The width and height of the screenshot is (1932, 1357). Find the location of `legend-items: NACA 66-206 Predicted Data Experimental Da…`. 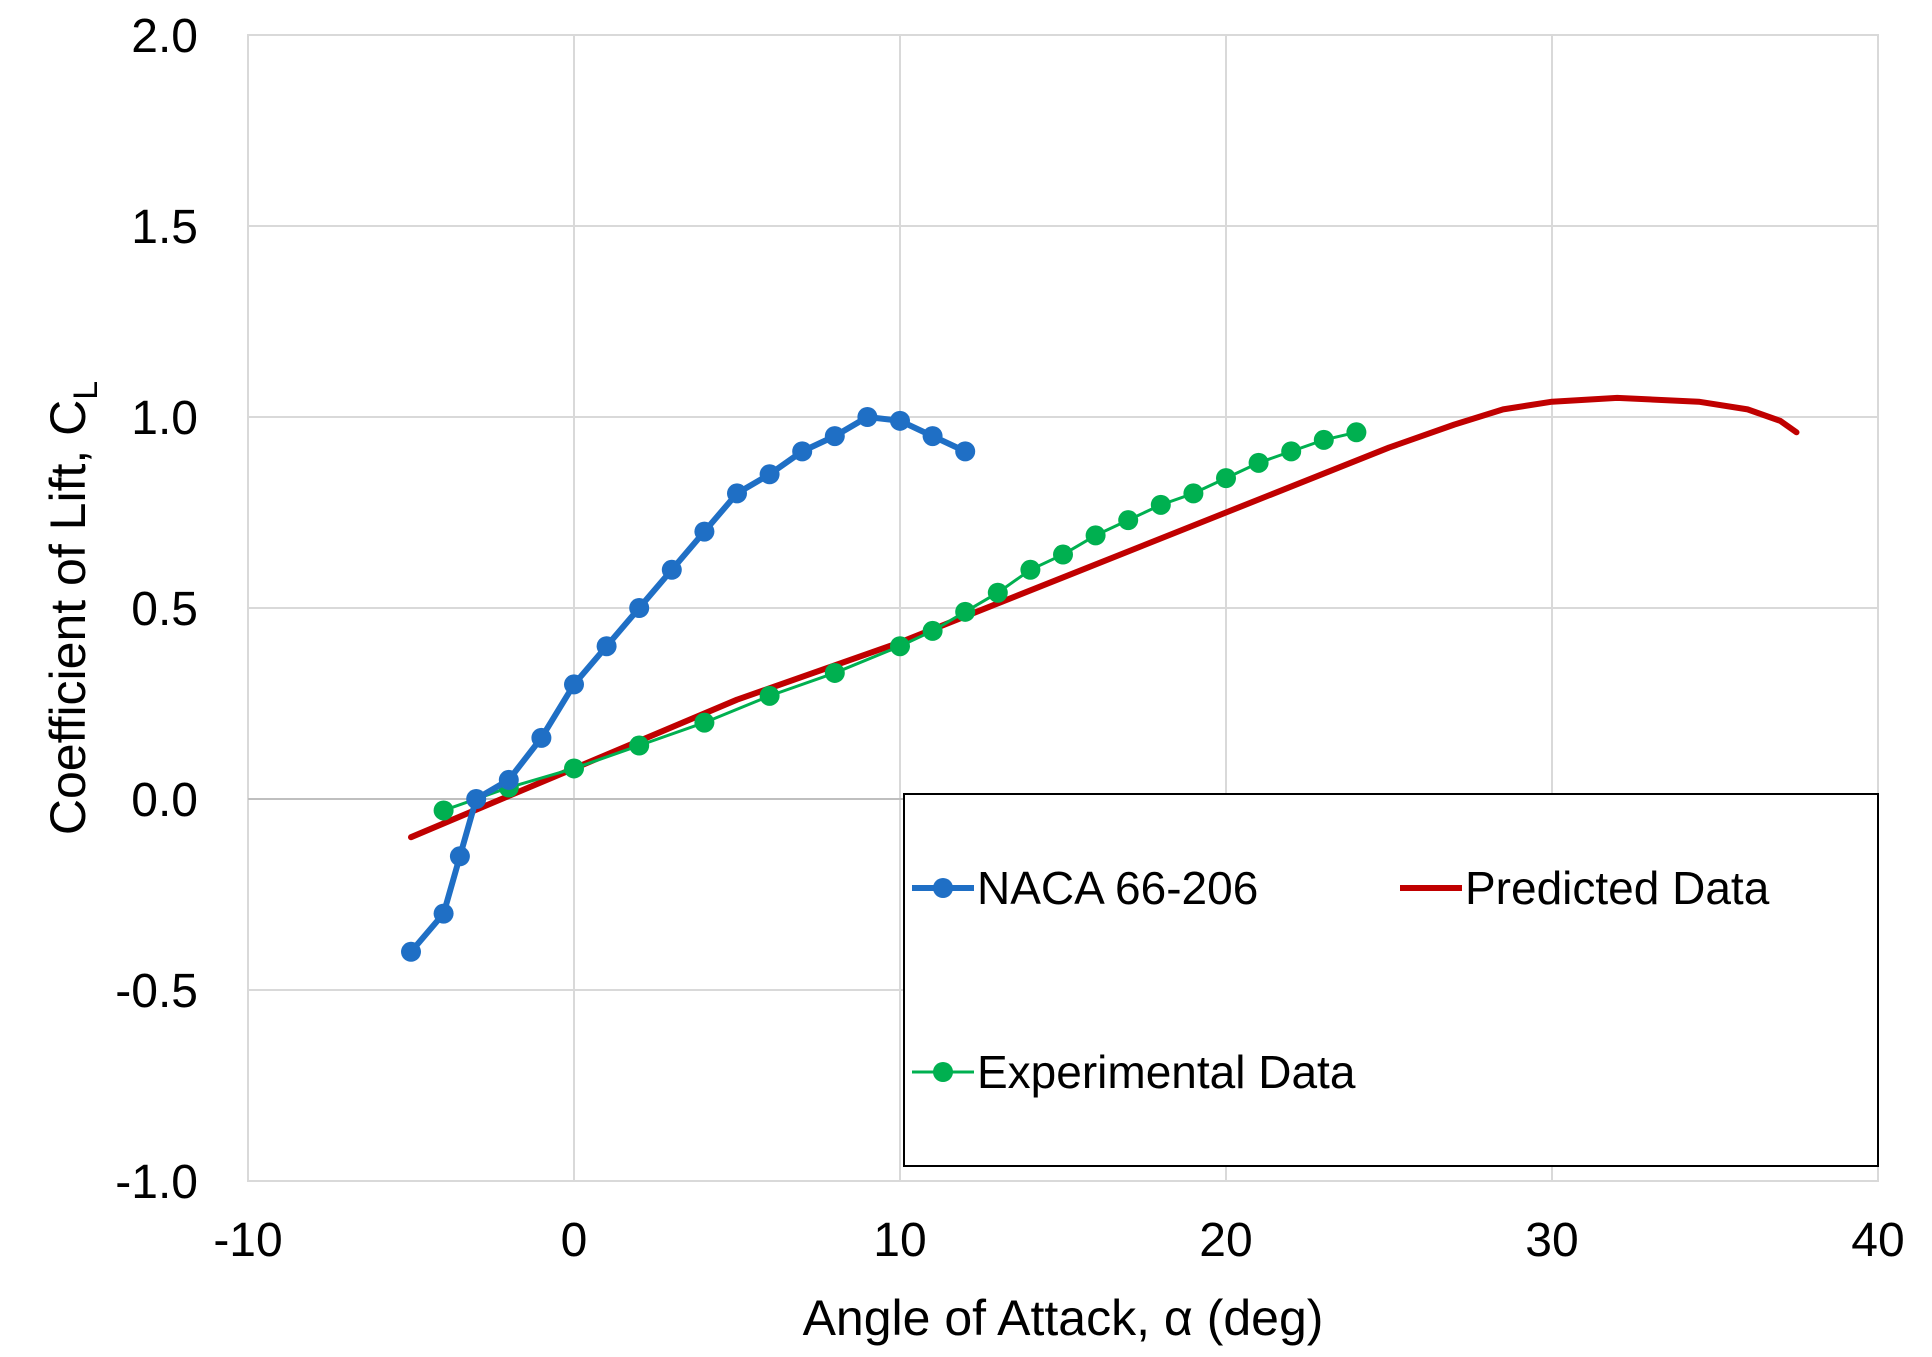

legend-items: NACA 66-206 Predicted Data Experimental Da… is located at coordinates (1341, 980).